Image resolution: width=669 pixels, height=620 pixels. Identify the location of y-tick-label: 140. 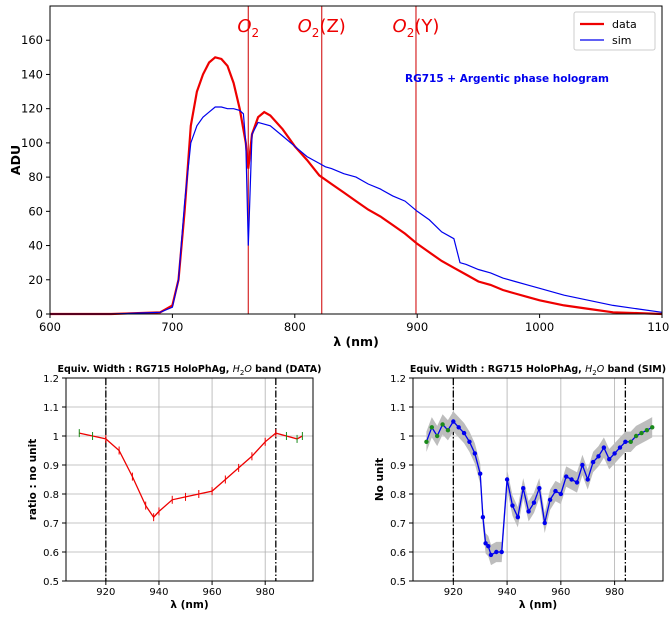
(32, 74).